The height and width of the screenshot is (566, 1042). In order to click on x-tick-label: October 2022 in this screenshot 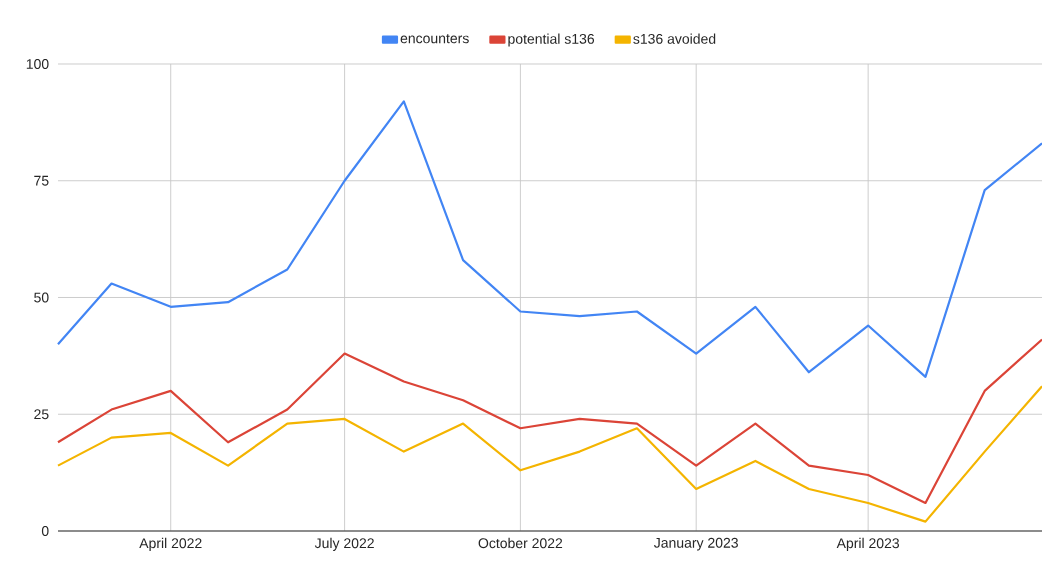, I will do `click(520, 543)`.